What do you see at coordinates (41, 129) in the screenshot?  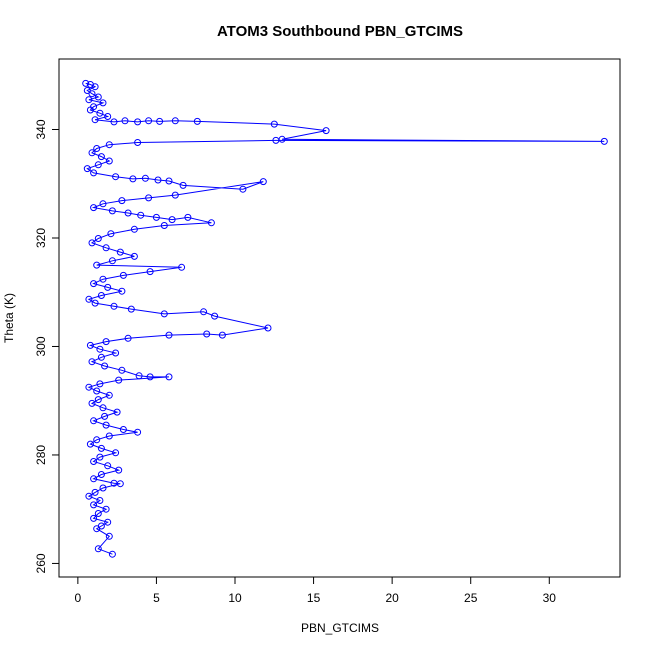 I see `y-tick-label: 340` at bounding box center [41, 129].